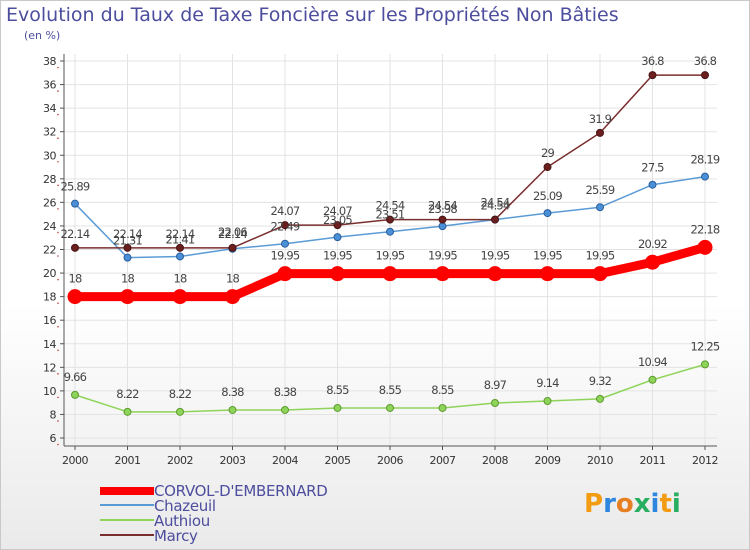  What do you see at coordinates (652, 168) in the screenshot?
I see `data-label-chazeuil: 27.5` at bounding box center [652, 168].